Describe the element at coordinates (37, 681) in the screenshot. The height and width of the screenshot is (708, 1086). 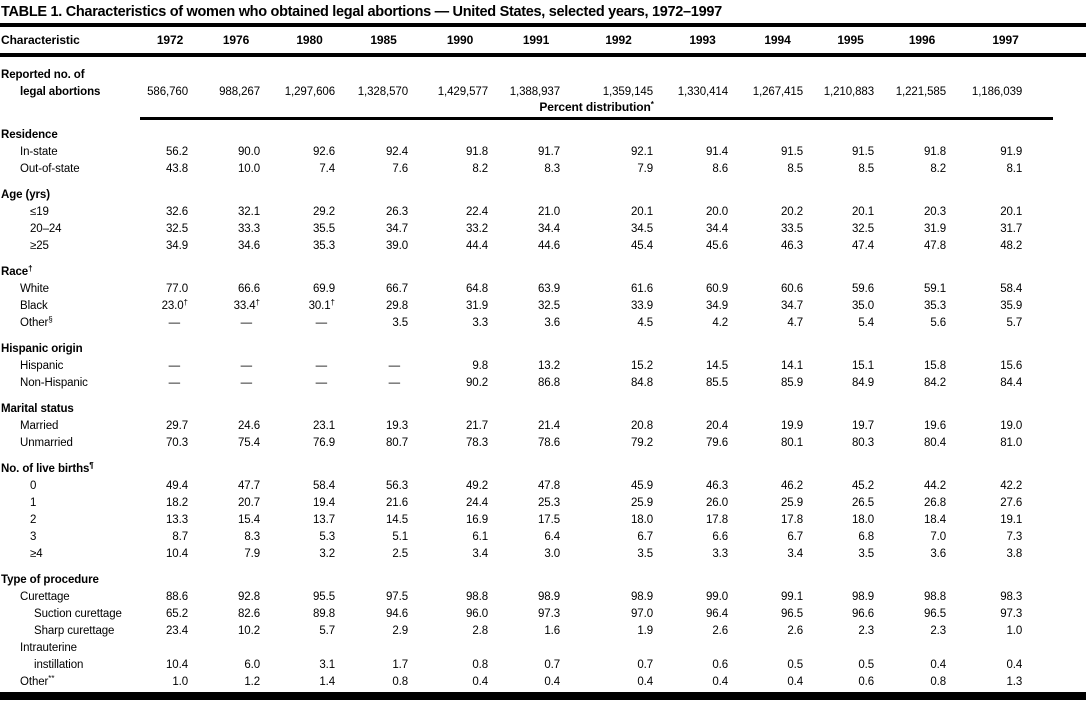
I see `row-label: Other**` at that location.